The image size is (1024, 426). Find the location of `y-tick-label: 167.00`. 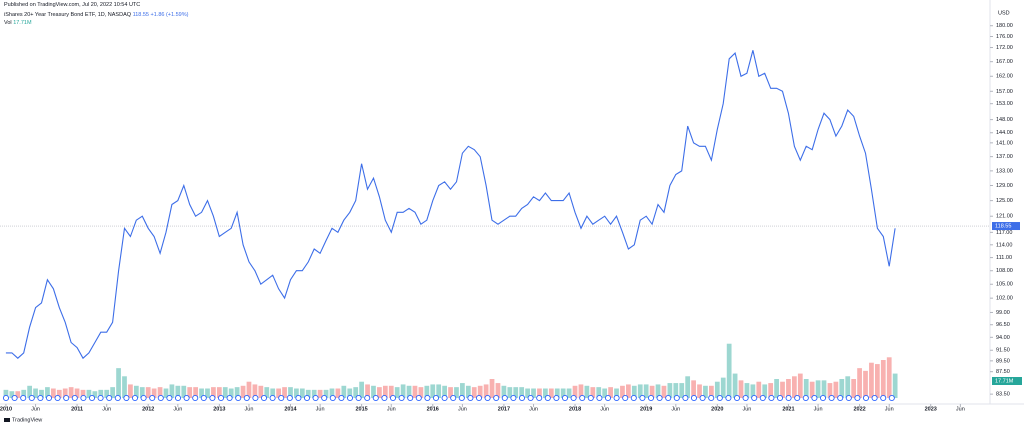

y-tick-label: 167.00 is located at coordinates (1004, 62).